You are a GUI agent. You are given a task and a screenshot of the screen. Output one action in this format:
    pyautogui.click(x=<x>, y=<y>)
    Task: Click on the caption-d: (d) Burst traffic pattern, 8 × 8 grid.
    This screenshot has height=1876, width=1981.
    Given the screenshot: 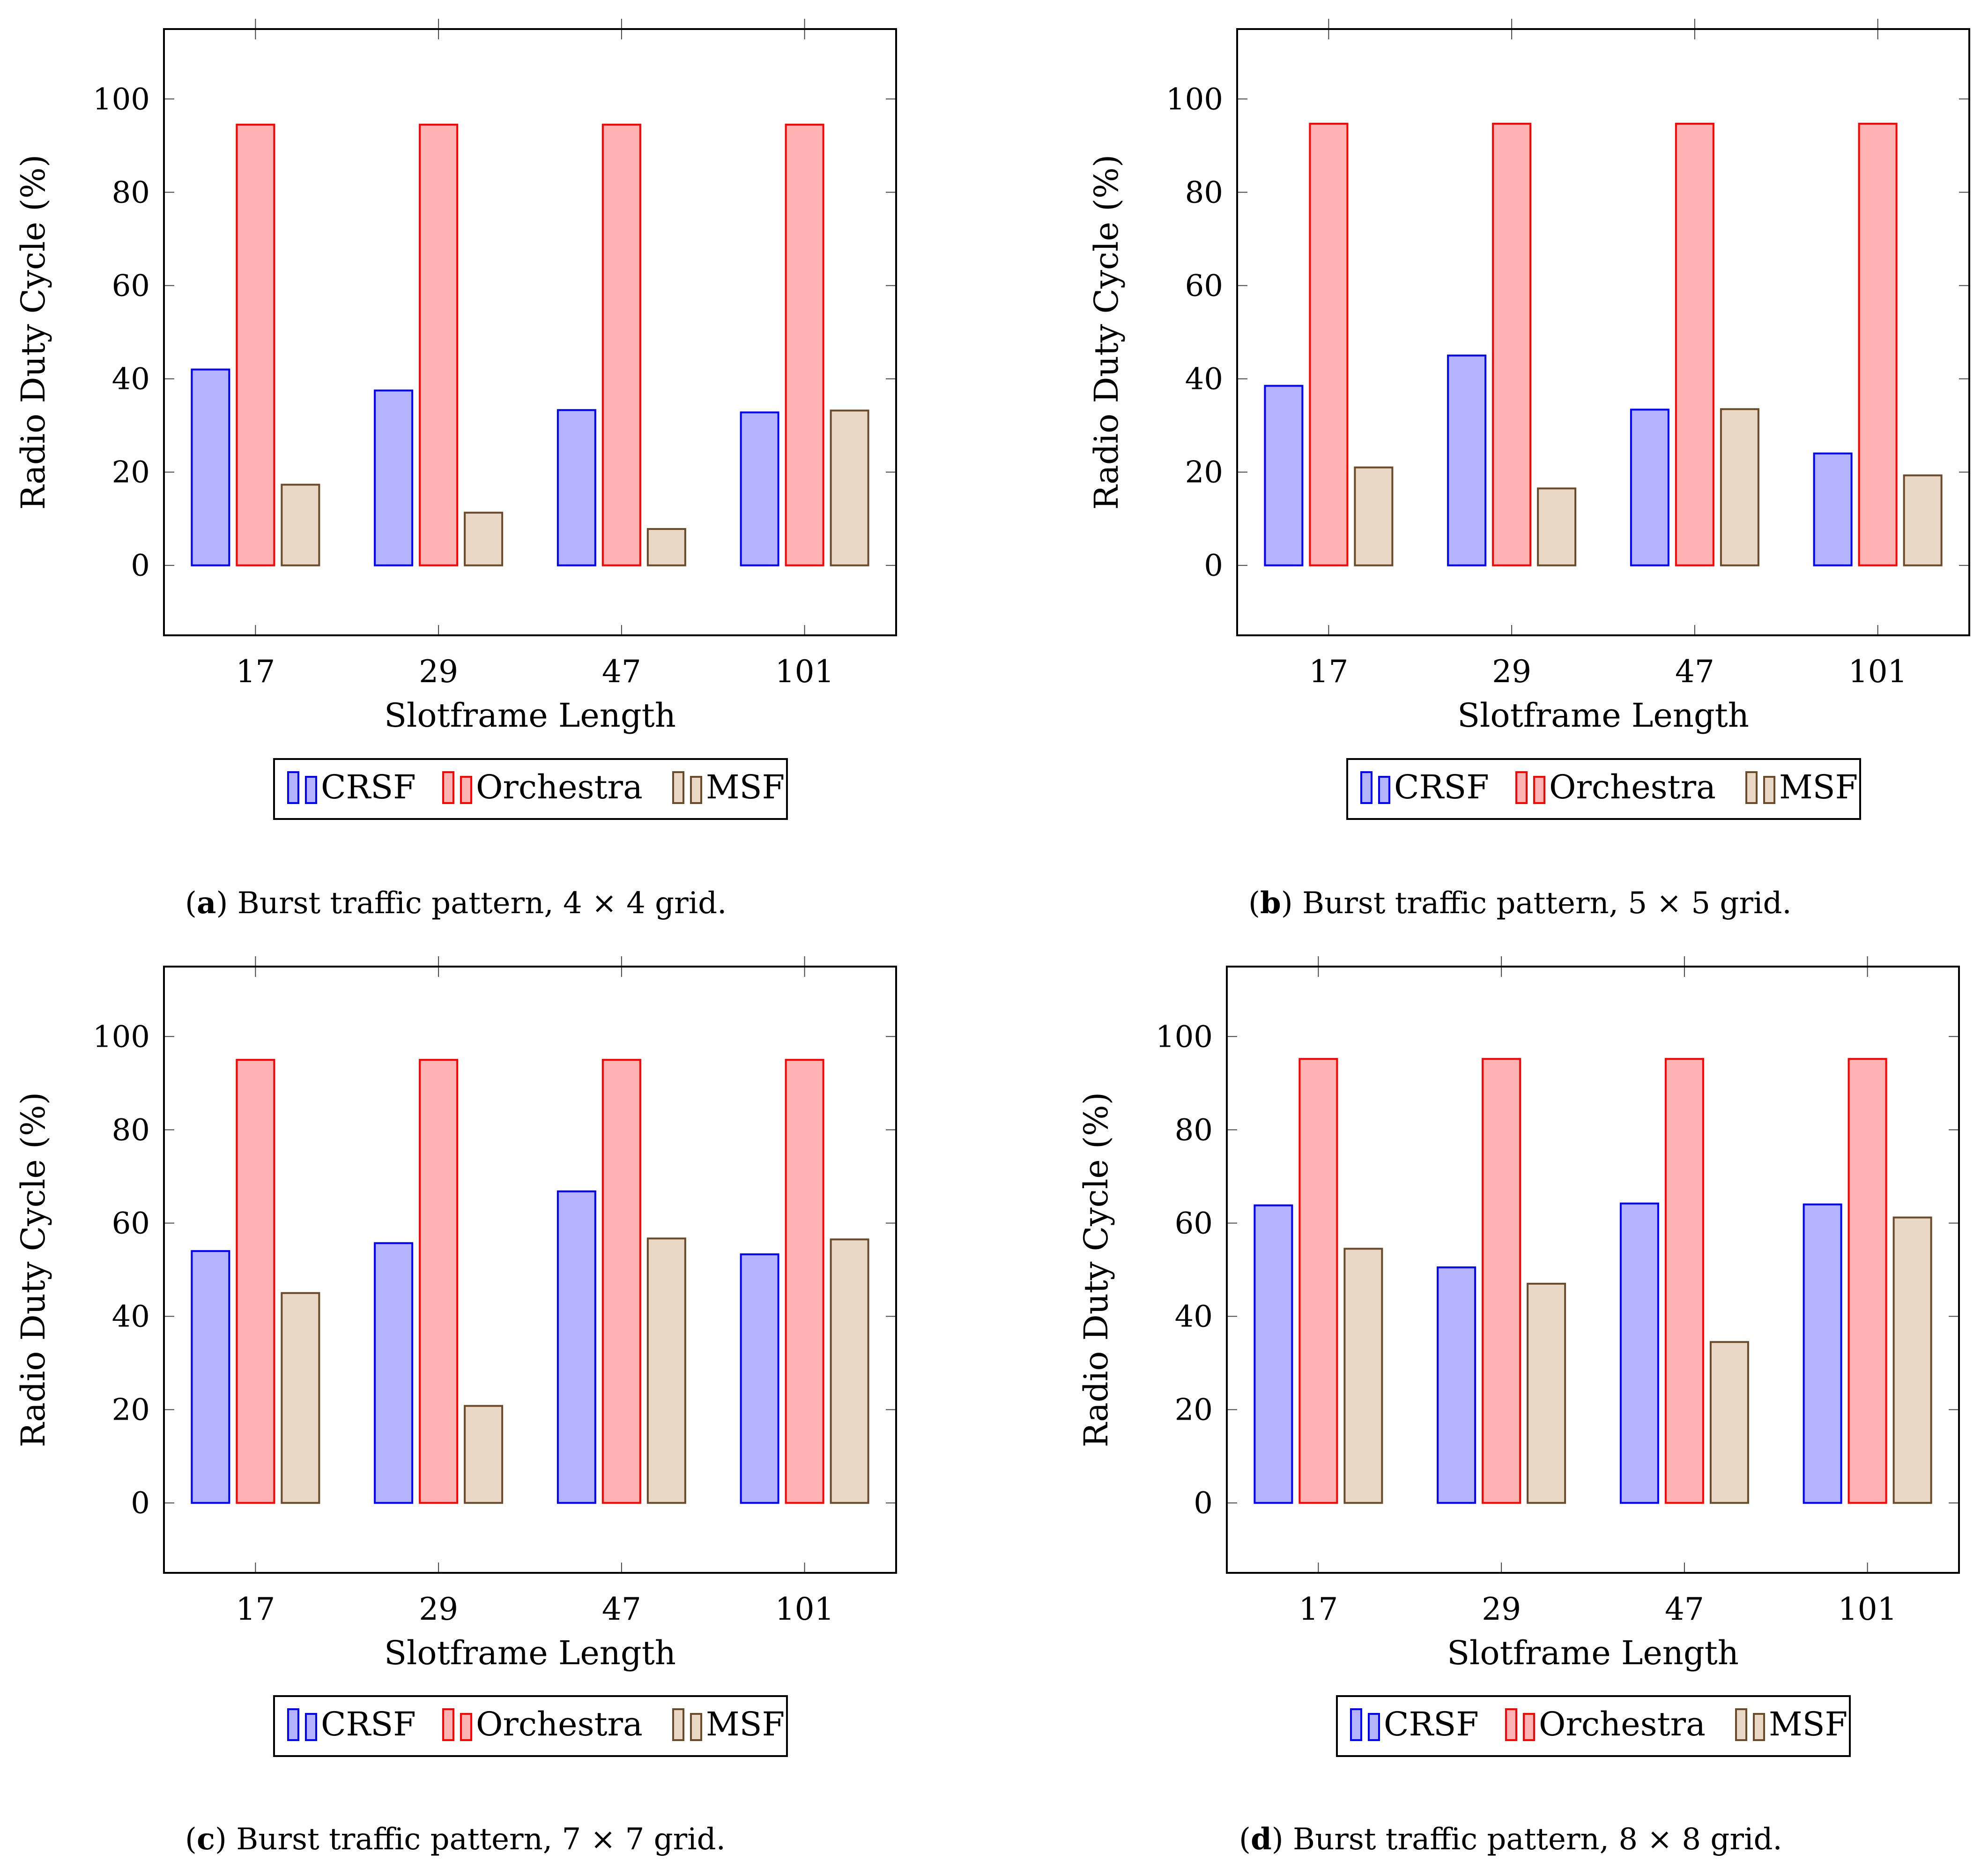 What is the action you would take?
    pyautogui.click(x=1510, y=1840)
    